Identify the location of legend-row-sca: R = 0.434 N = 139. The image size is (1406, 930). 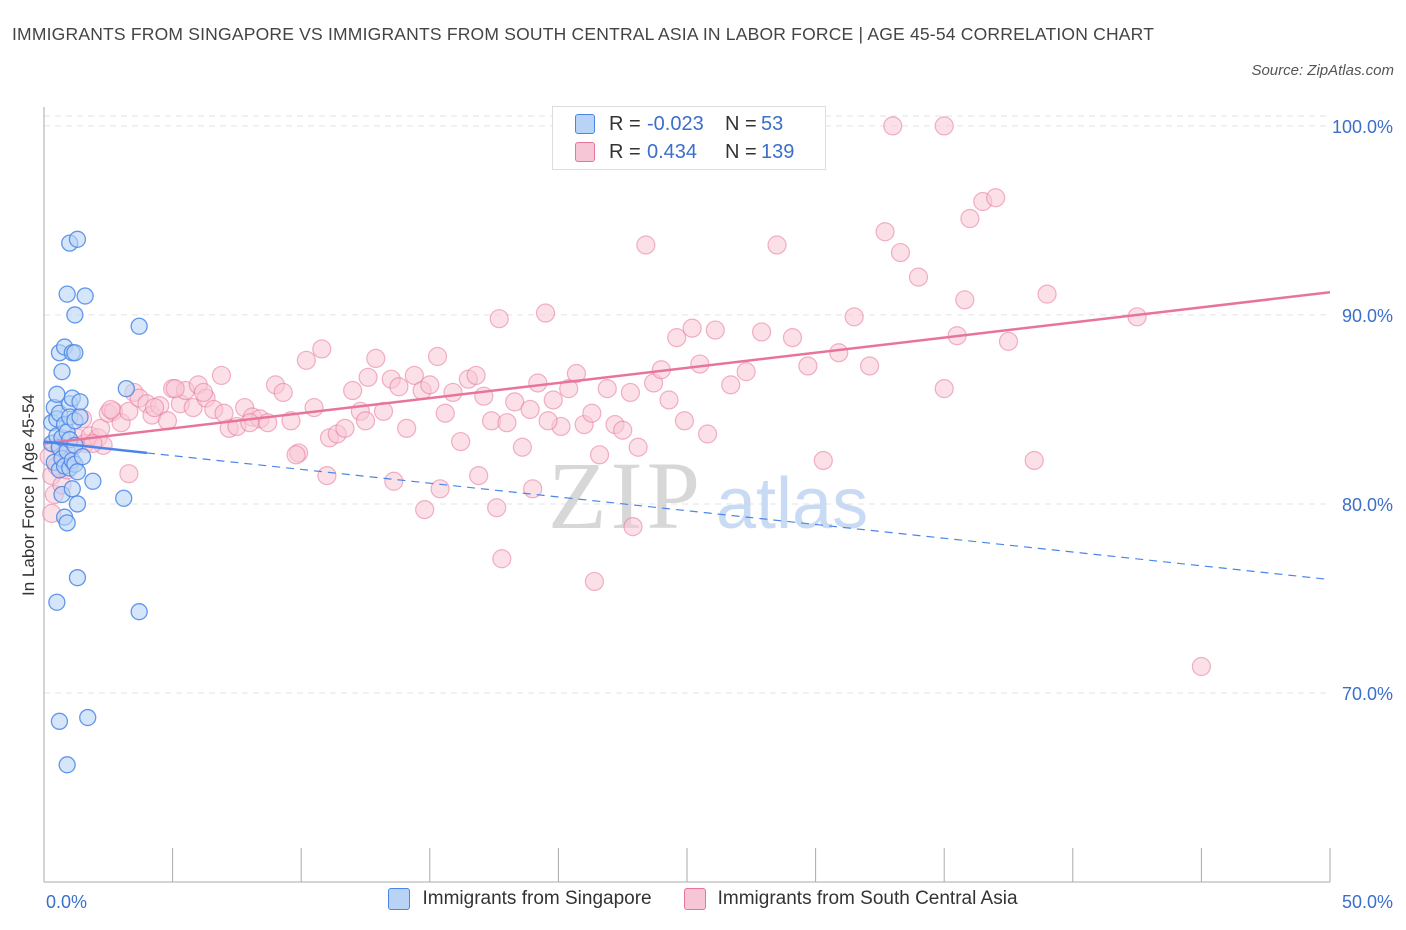
(684, 152).